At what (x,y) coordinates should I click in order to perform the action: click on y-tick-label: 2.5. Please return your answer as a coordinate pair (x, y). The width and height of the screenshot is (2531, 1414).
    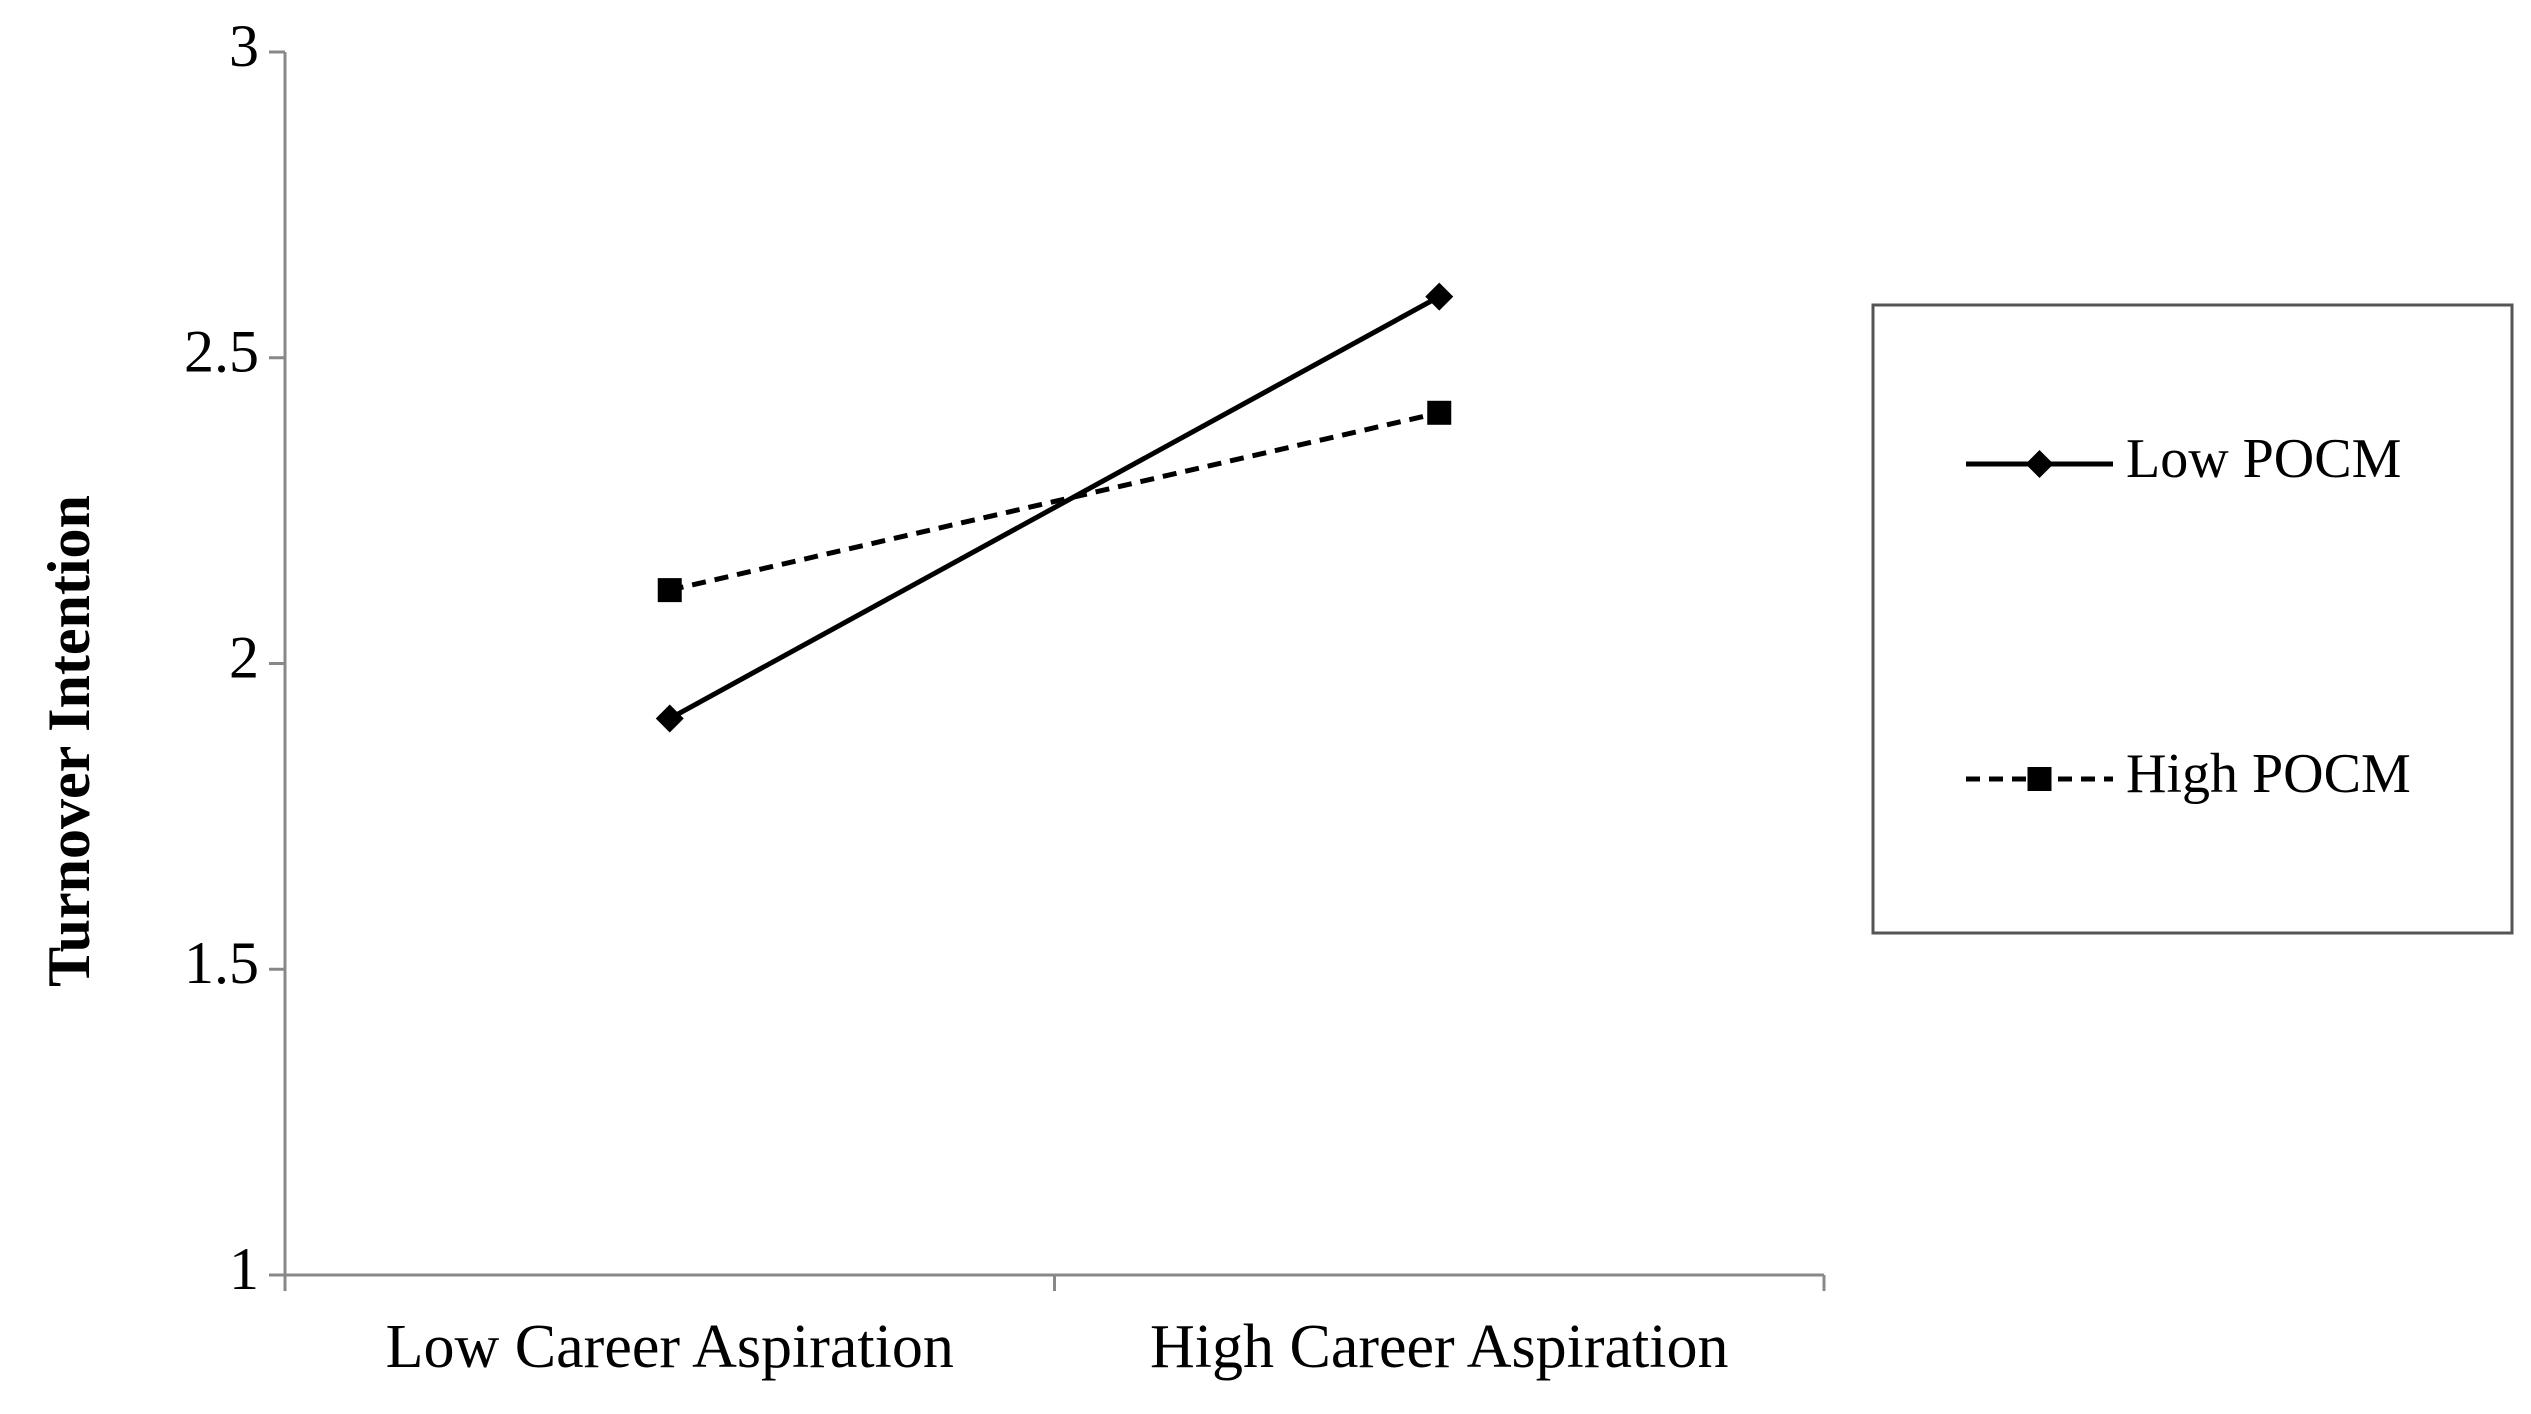
    Looking at the image, I should click on (221, 352).